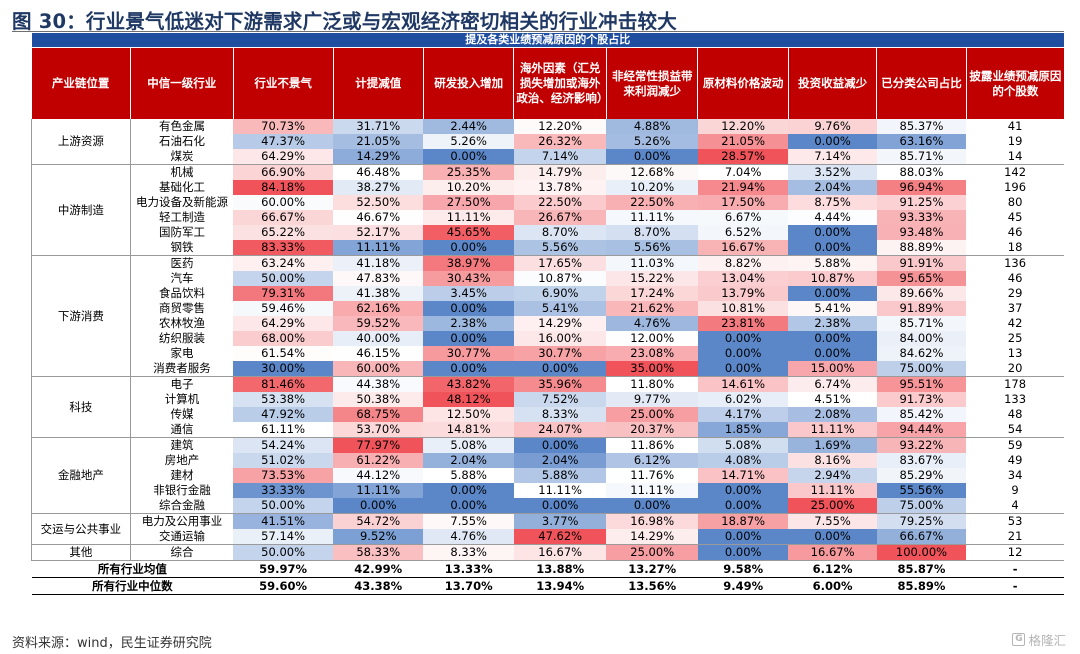  I want to click on percent-cell: 46.48%, so click(378, 172).